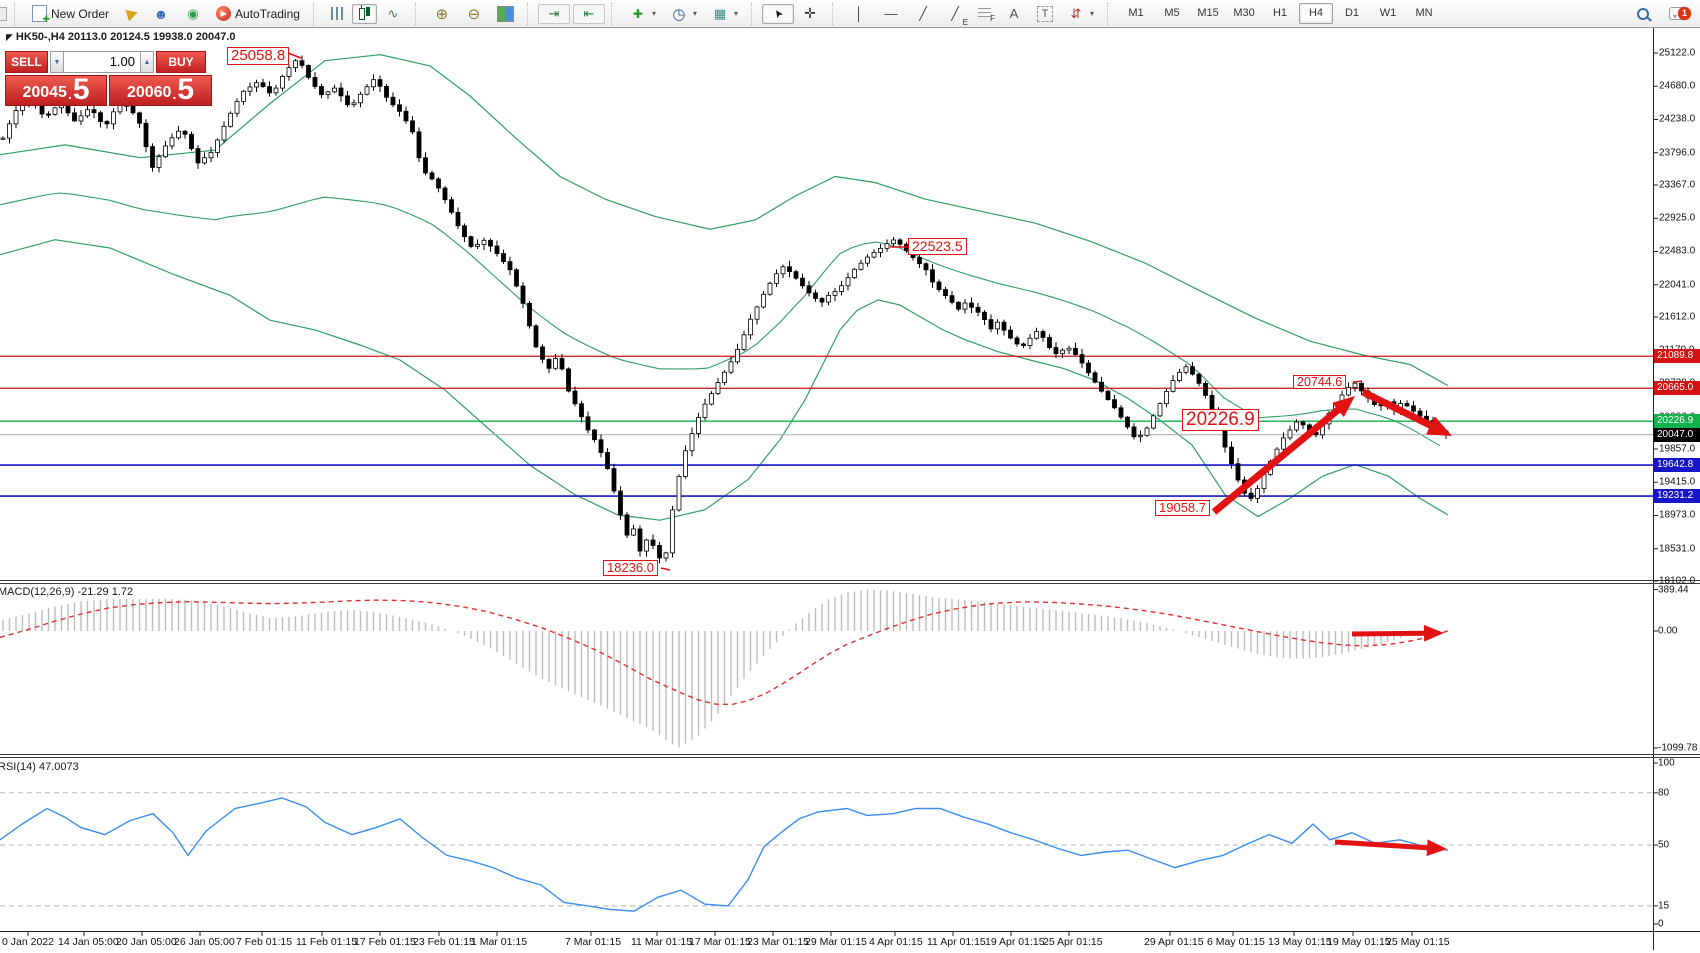  What do you see at coordinates (1208, 13) in the screenshot?
I see `timeframe-M15: M15` at bounding box center [1208, 13].